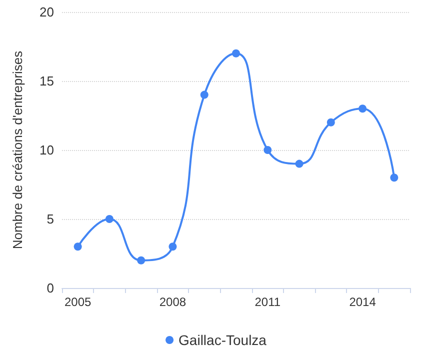 This screenshot has width=432, height=356. Describe the element at coordinates (50, 288) in the screenshot. I see `y-tick-label: 0` at that location.